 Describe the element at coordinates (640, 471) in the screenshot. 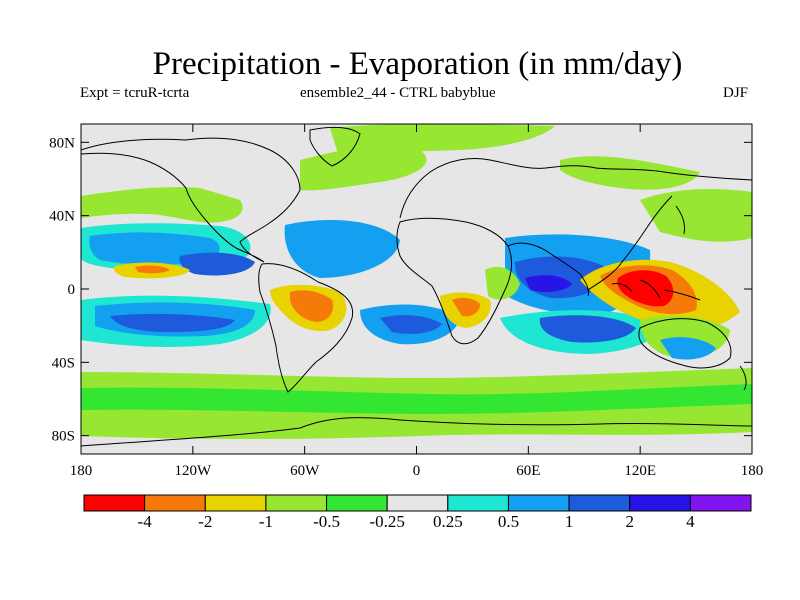

I see `lon-tick-label: 120E` at that location.